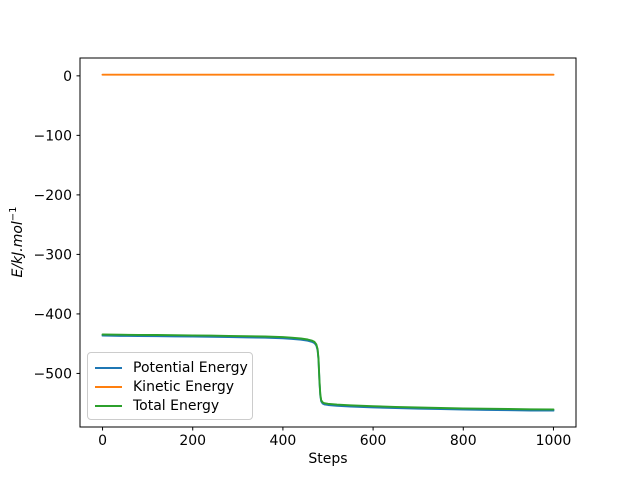 This screenshot has height=480, width=640. Describe the element at coordinates (53, 136) in the screenshot. I see `y-tick-label: −100` at that location.